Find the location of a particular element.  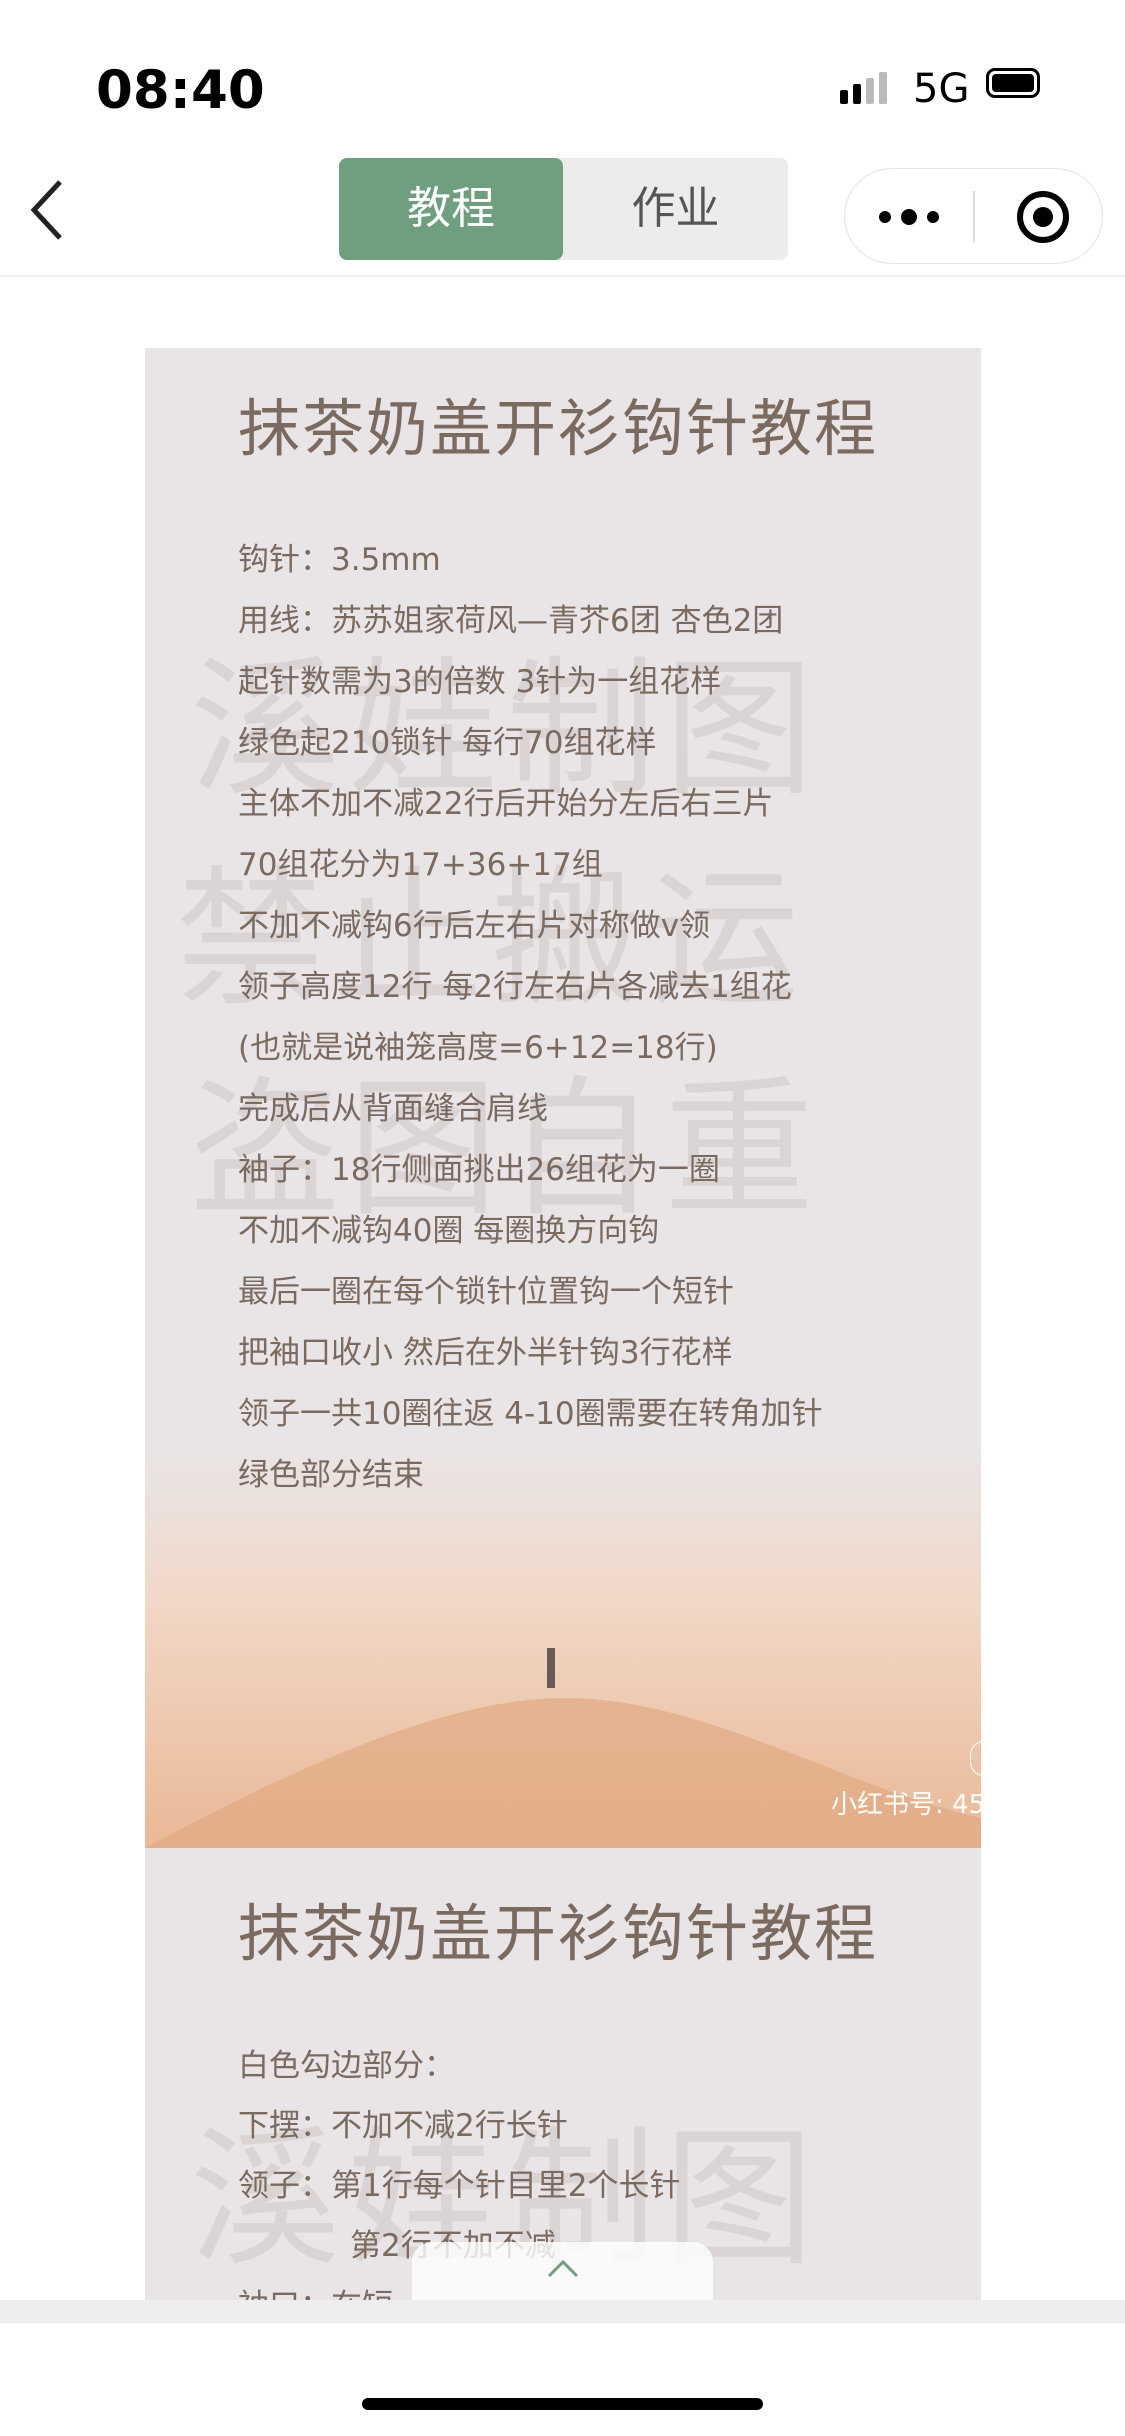

dune is located at coordinates (563, 1748).